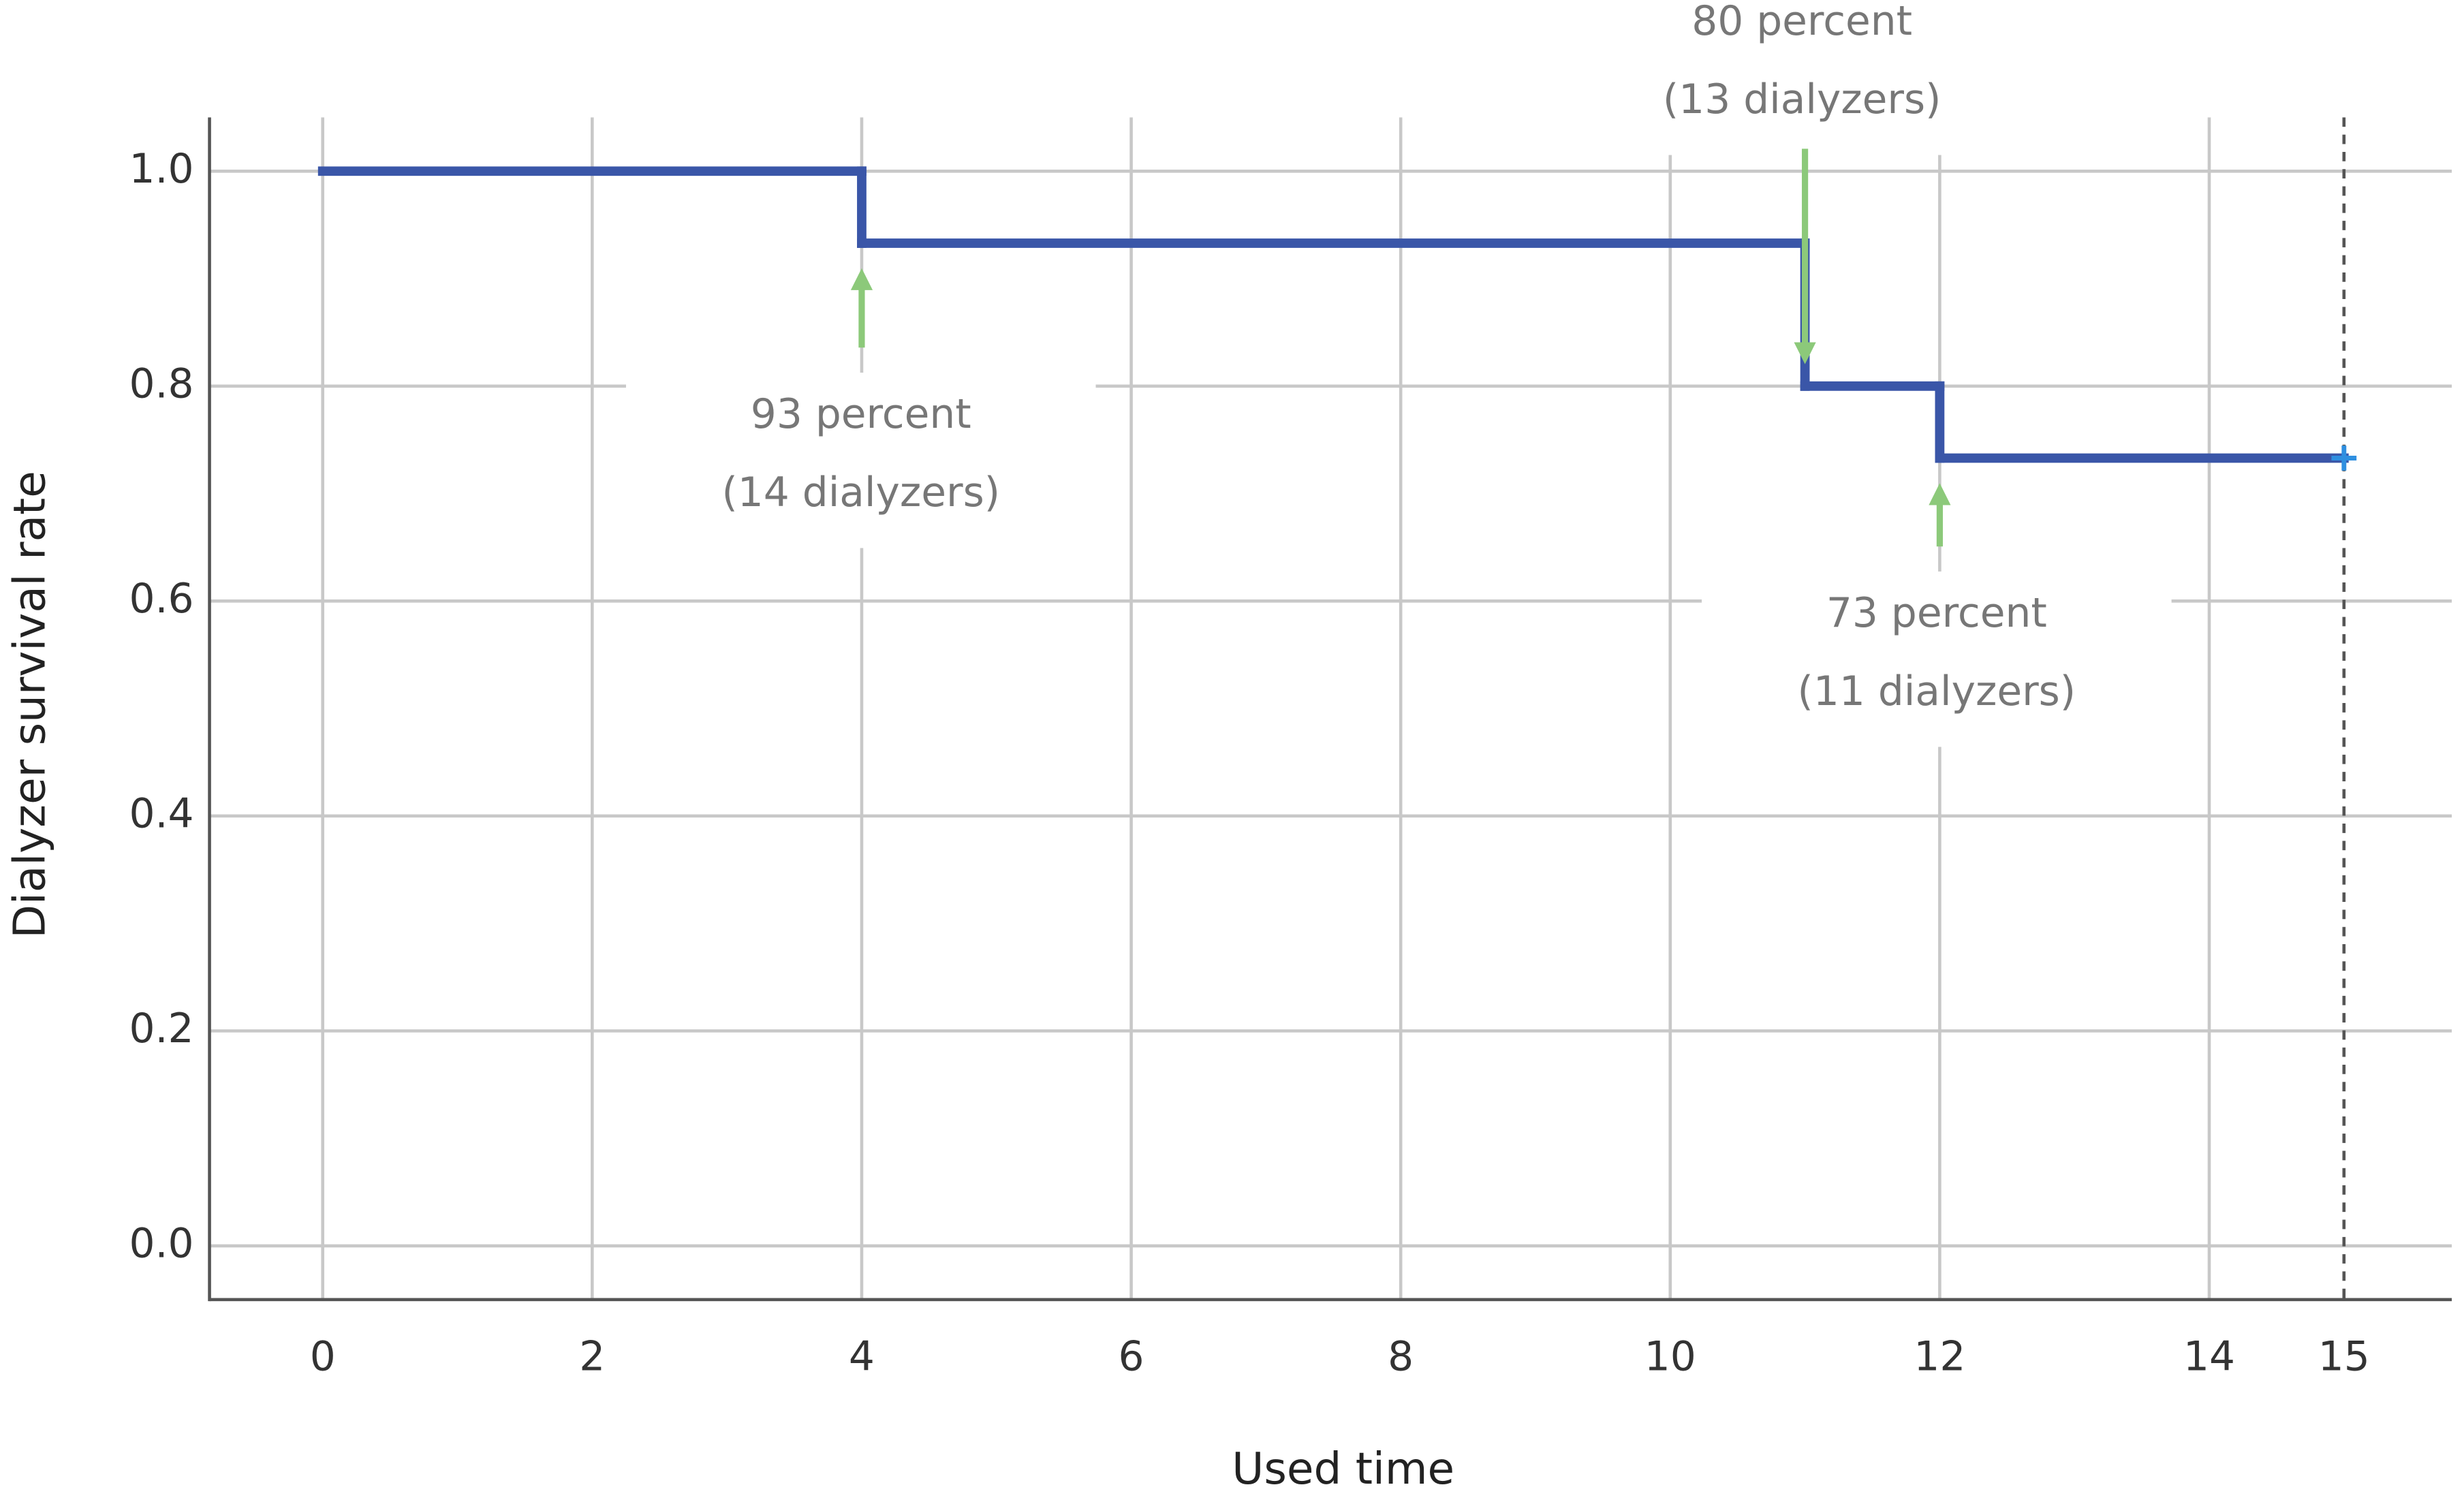 Image resolution: width=2464 pixels, height=1500 pixels. What do you see at coordinates (161, 1243) in the screenshot?
I see `y-tick-label: 0.0` at bounding box center [161, 1243].